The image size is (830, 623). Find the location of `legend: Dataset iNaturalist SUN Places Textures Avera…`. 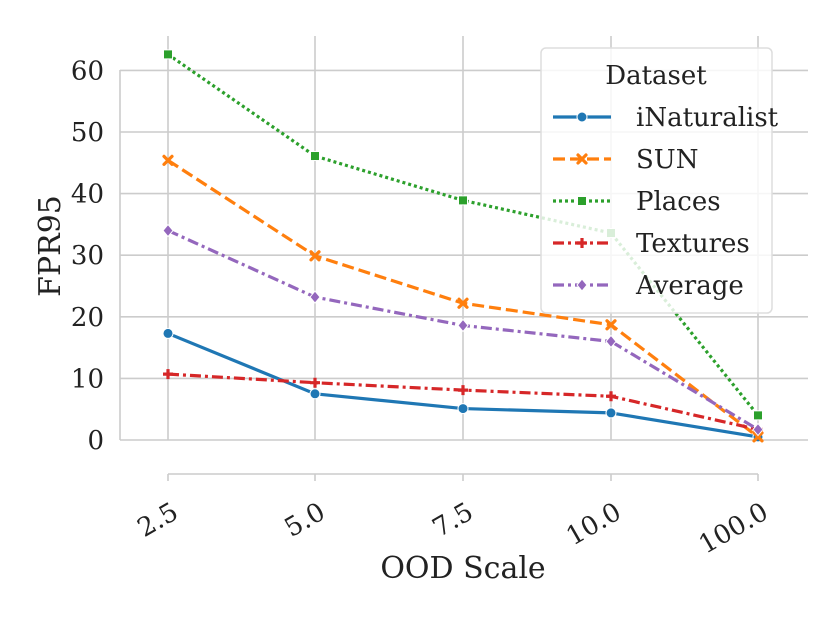

legend: Dataset iNaturalist SUN Places Textures Avera… is located at coordinates (659, 180).